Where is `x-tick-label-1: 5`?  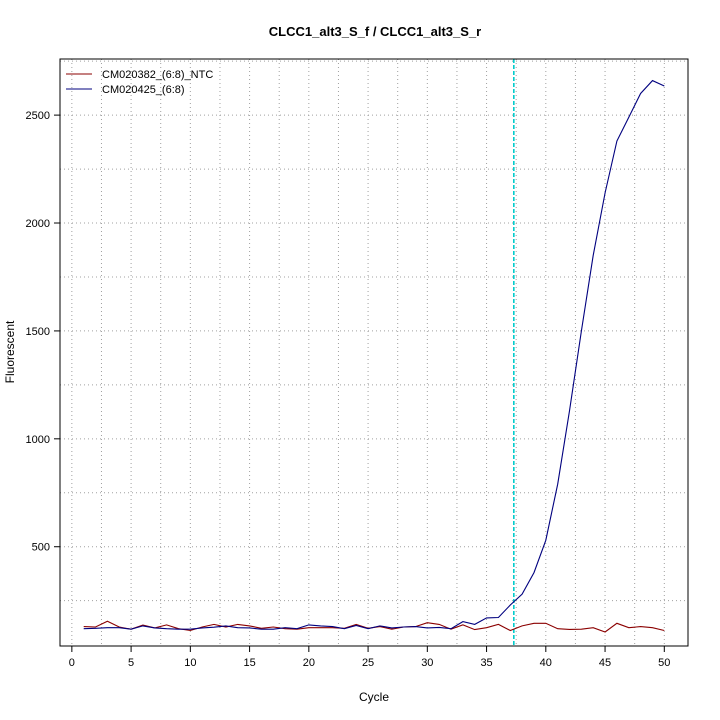 x-tick-label-1: 5 is located at coordinates (131, 663).